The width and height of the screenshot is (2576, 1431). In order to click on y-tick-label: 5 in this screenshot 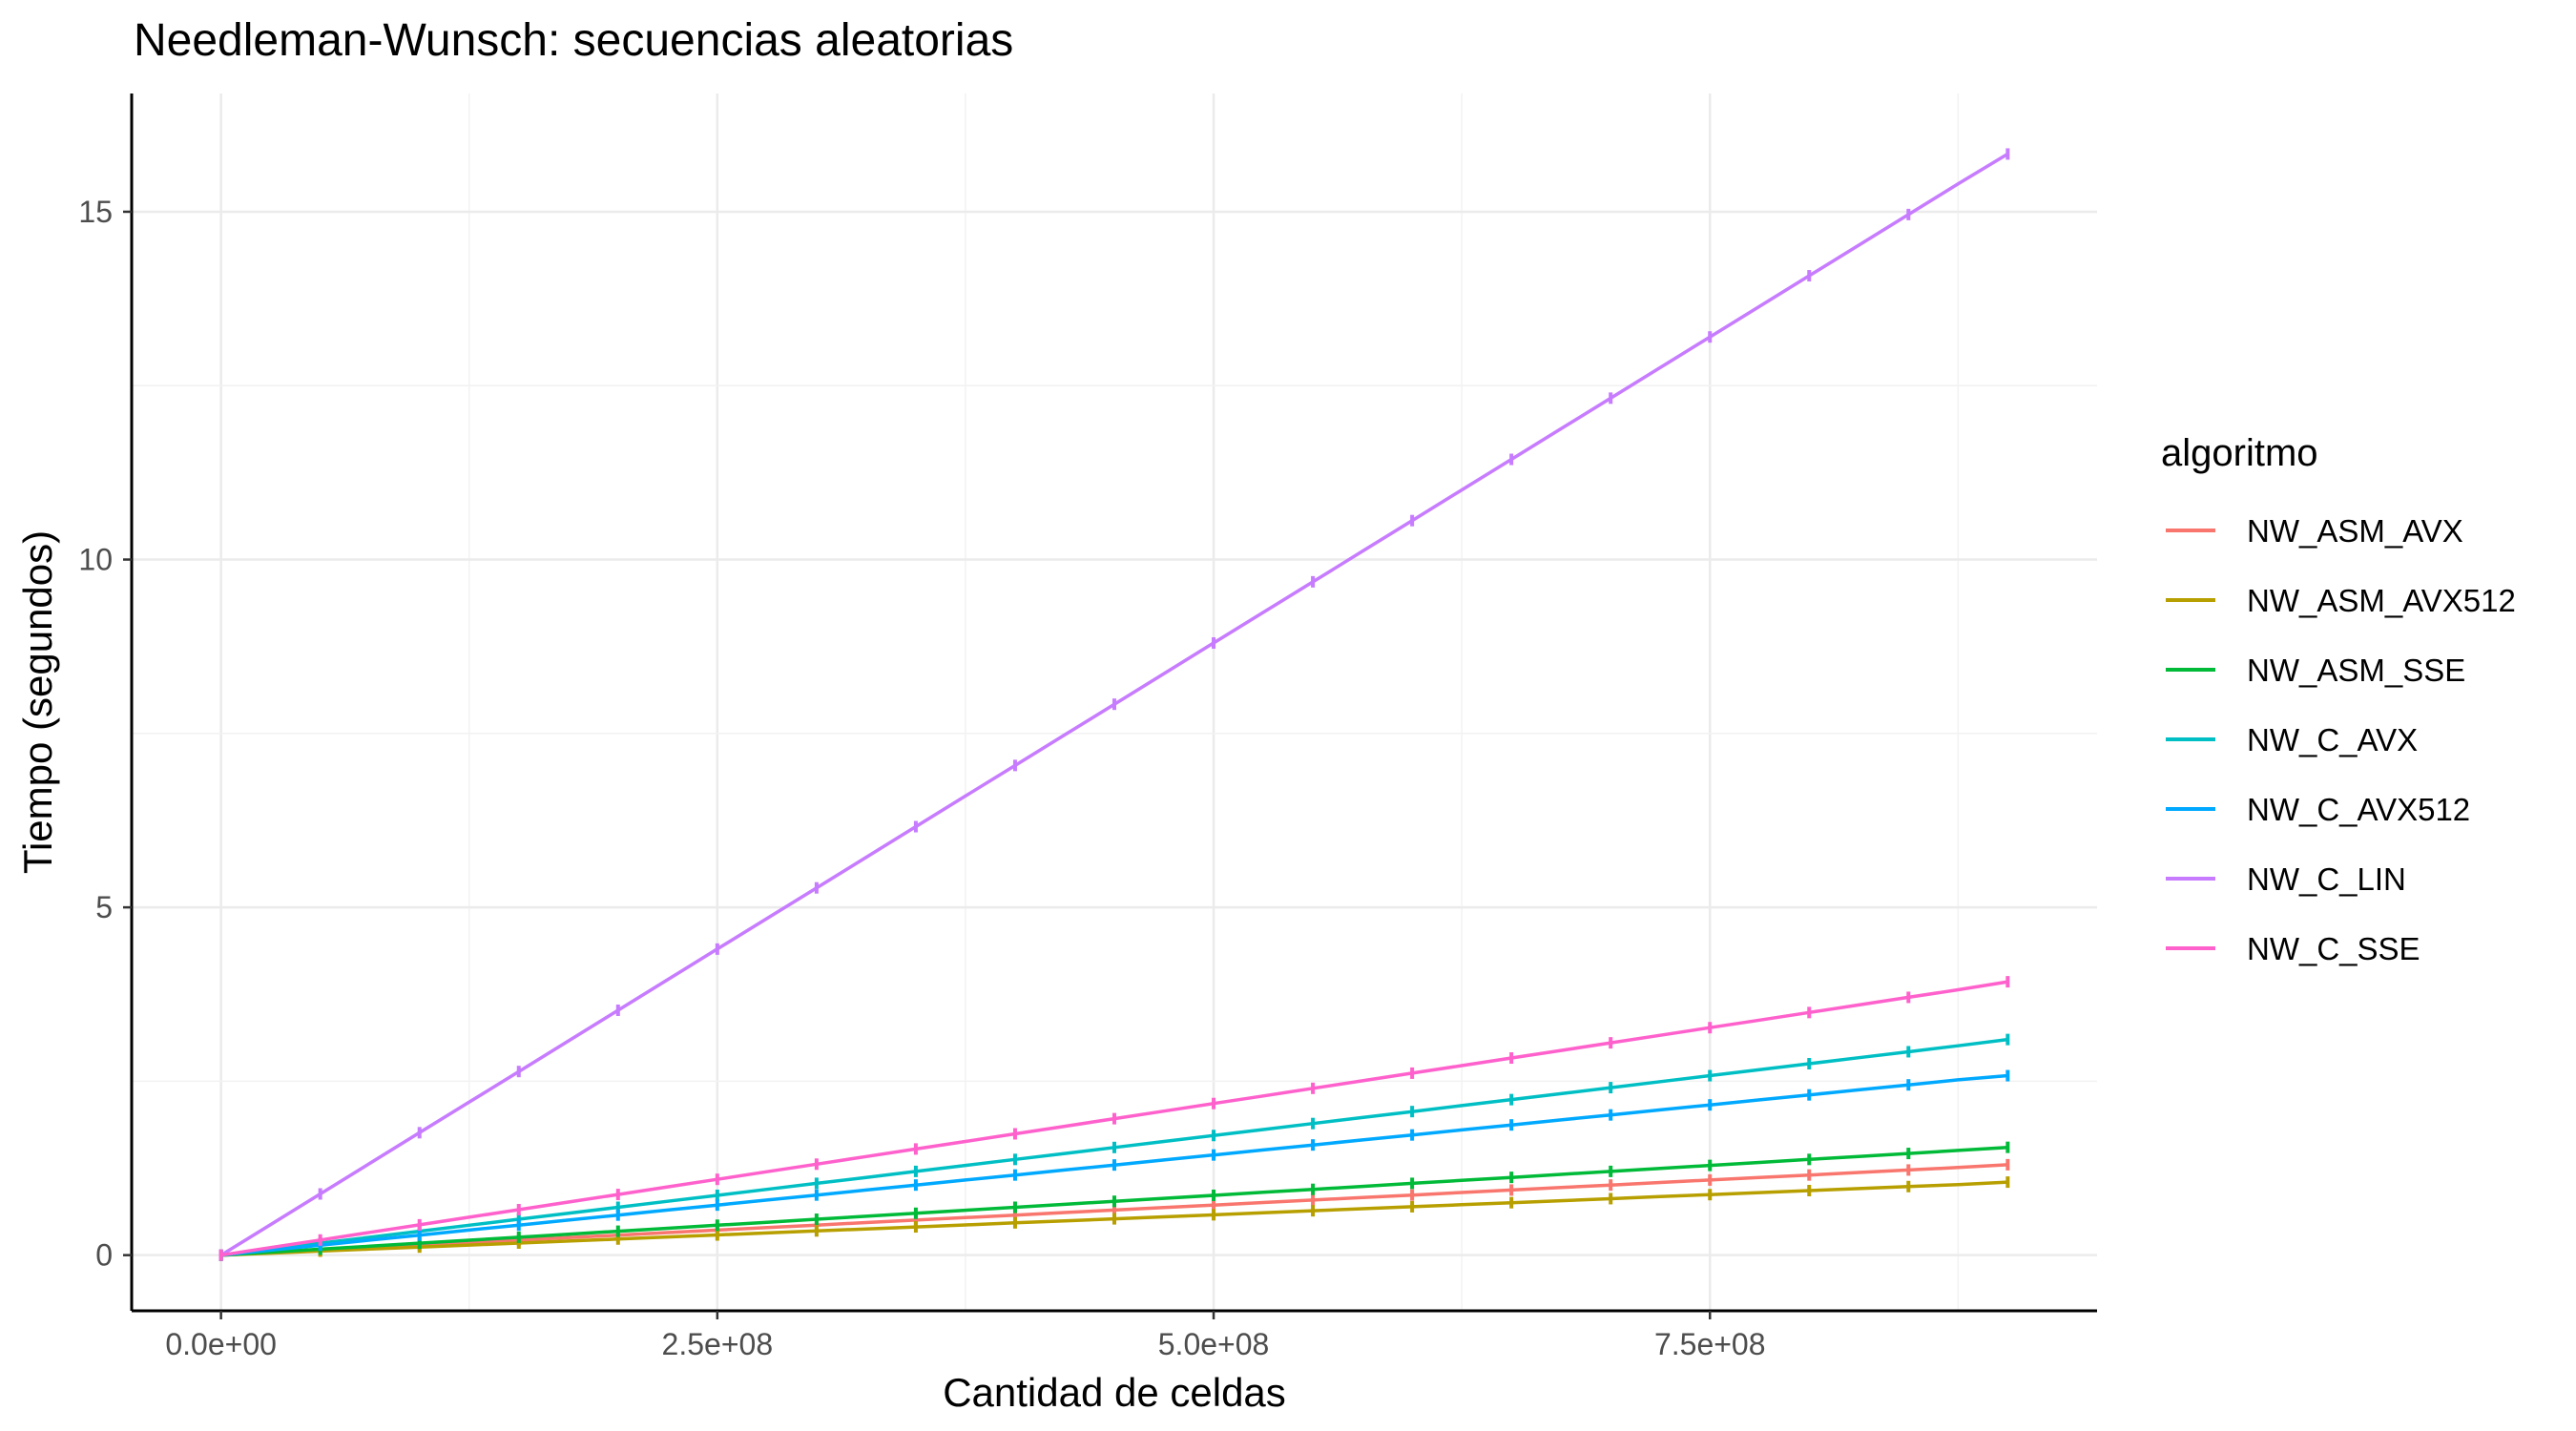, I will do `click(104, 907)`.